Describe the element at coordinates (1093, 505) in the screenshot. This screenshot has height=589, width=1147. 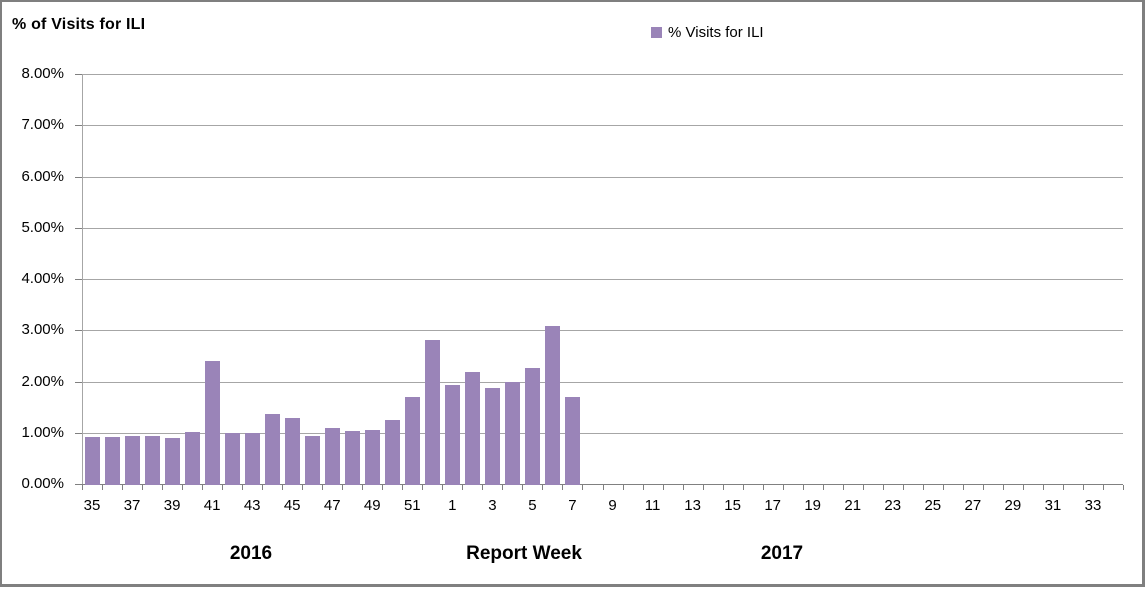
I see `x-tick-label: 33` at that location.